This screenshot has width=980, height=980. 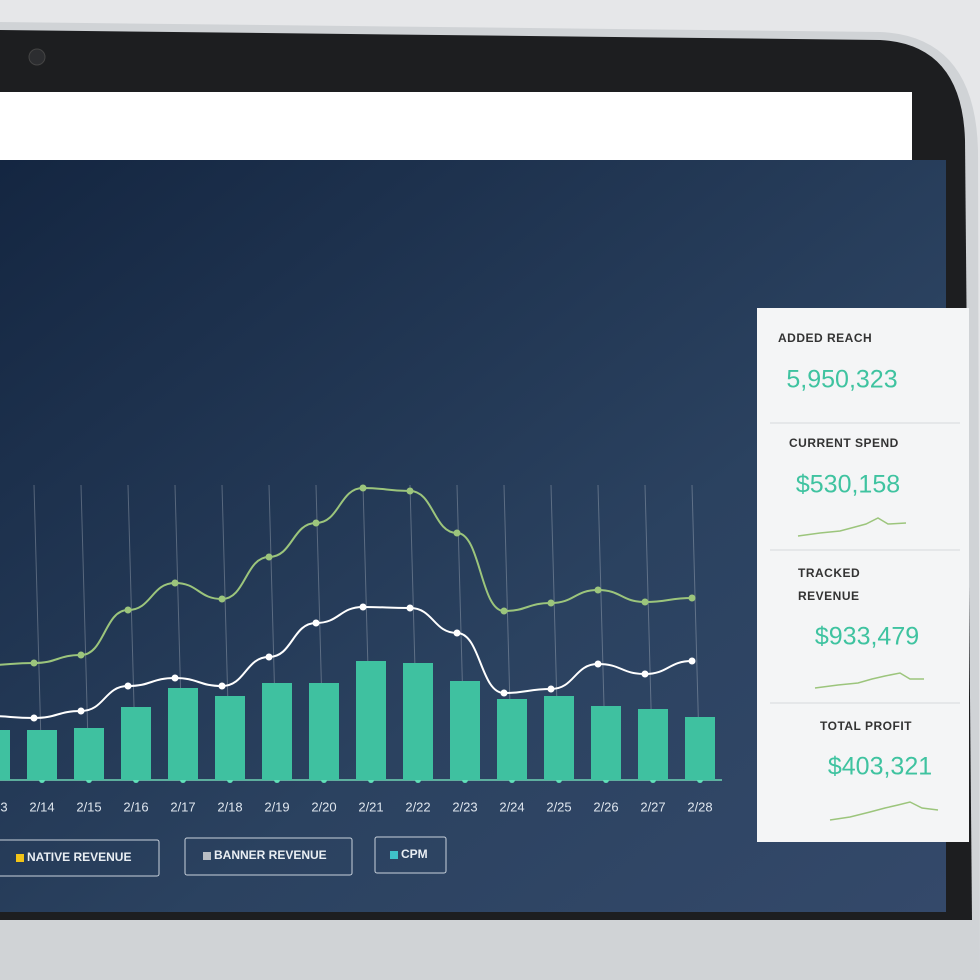 What do you see at coordinates (37, 57) in the screenshot?
I see `camera` at bounding box center [37, 57].